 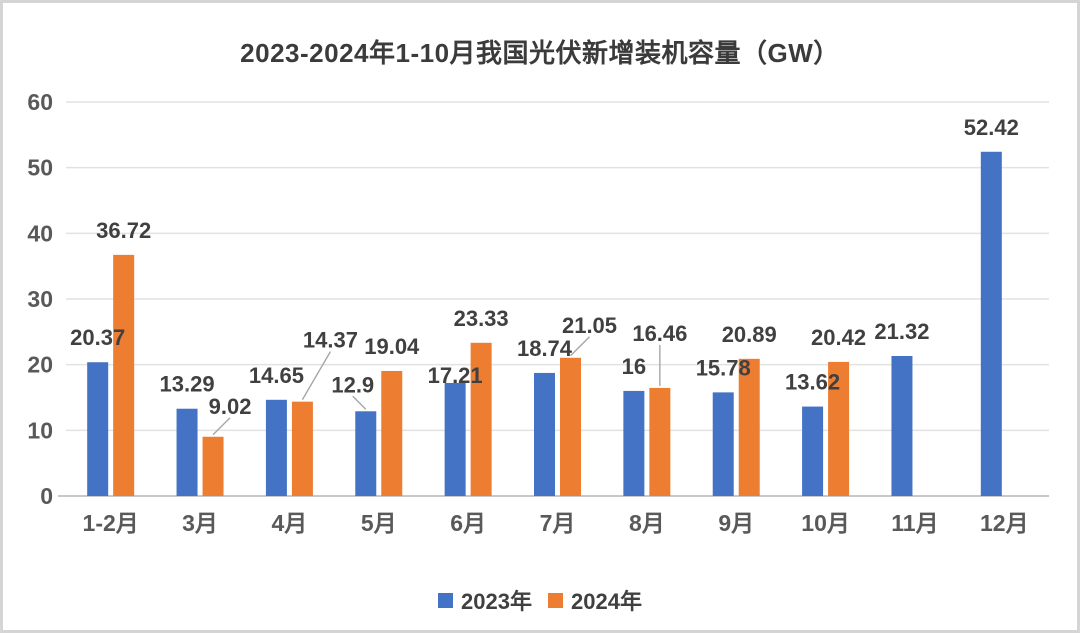 What do you see at coordinates (392, 346) in the screenshot?
I see `data-label-2024年-5月: 19.04` at bounding box center [392, 346].